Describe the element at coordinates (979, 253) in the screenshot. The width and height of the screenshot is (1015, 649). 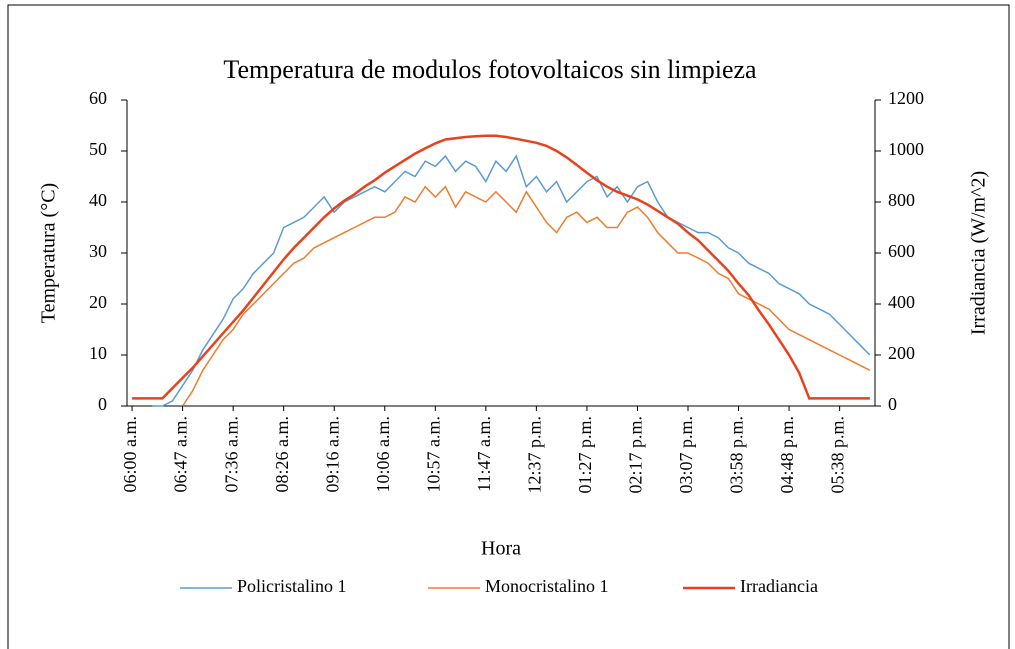
I see `y2-axis-label: Irradiancia (W/m^2)` at that location.